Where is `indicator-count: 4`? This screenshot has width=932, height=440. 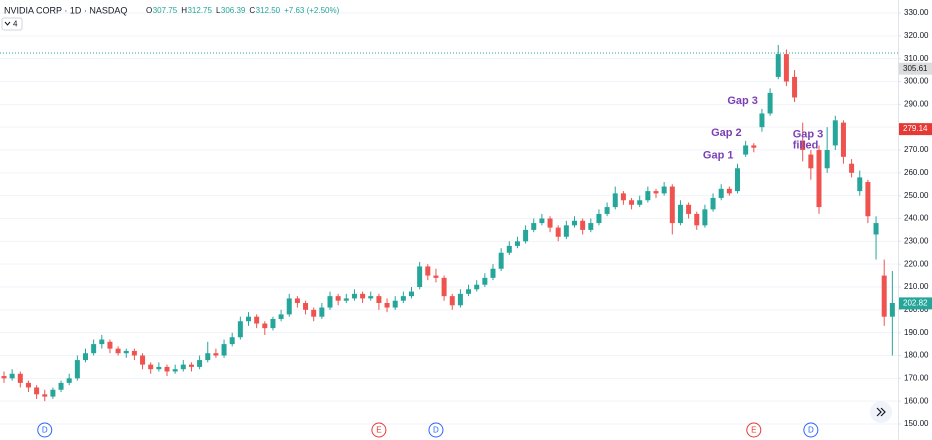
indicator-count: 4 is located at coordinates (15, 24).